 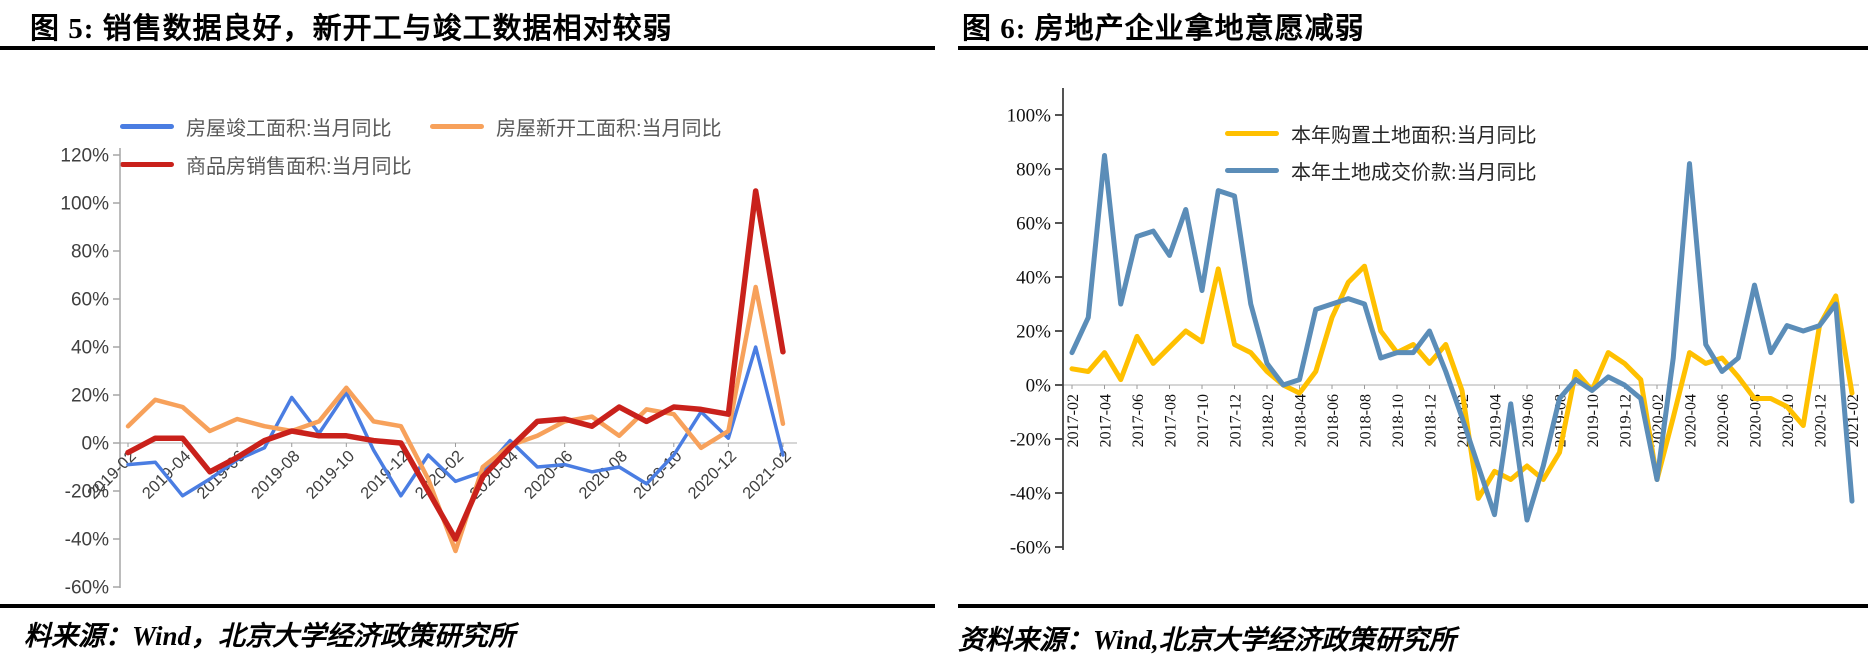 I want to click on figure6-bottom-rule, so click(x=1413, y=606).